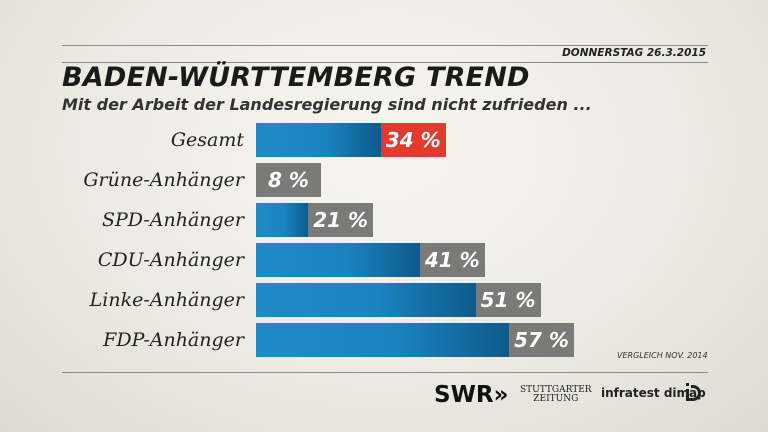 The image size is (768, 432). What do you see at coordinates (413, 140) in the screenshot?
I see `value-label: 34 %` at bounding box center [413, 140].